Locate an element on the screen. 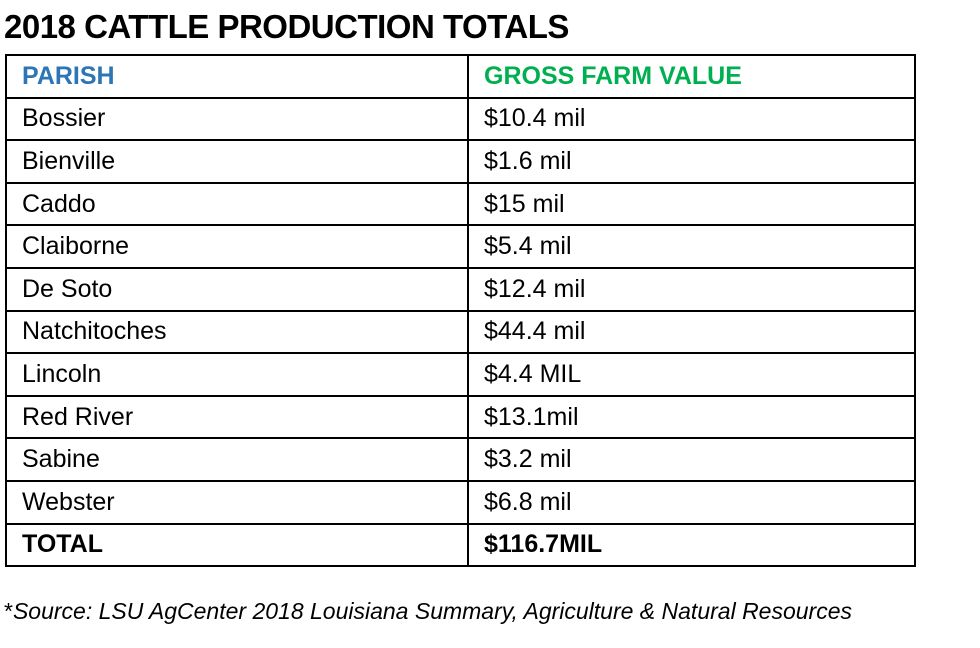  value-cell: $10.4 mil is located at coordinates (691, 119).